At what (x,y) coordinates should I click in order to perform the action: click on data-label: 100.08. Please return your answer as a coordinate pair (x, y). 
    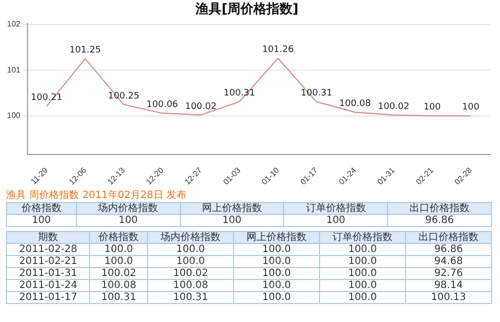
    Looking at the image, I should click on (355, 104).